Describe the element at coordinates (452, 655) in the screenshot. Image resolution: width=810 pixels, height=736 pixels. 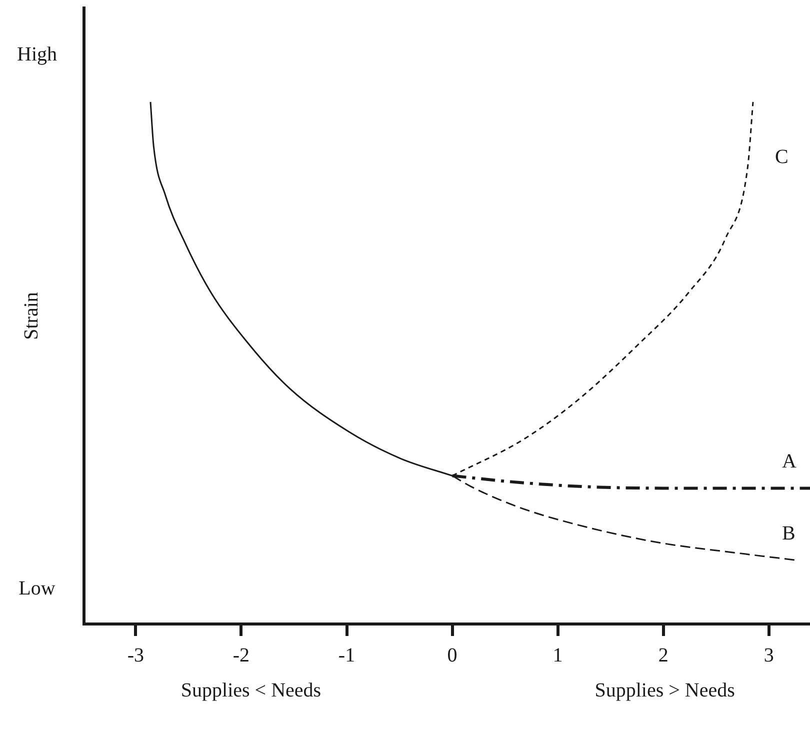
I see `x-tick-label: 0` at that location.